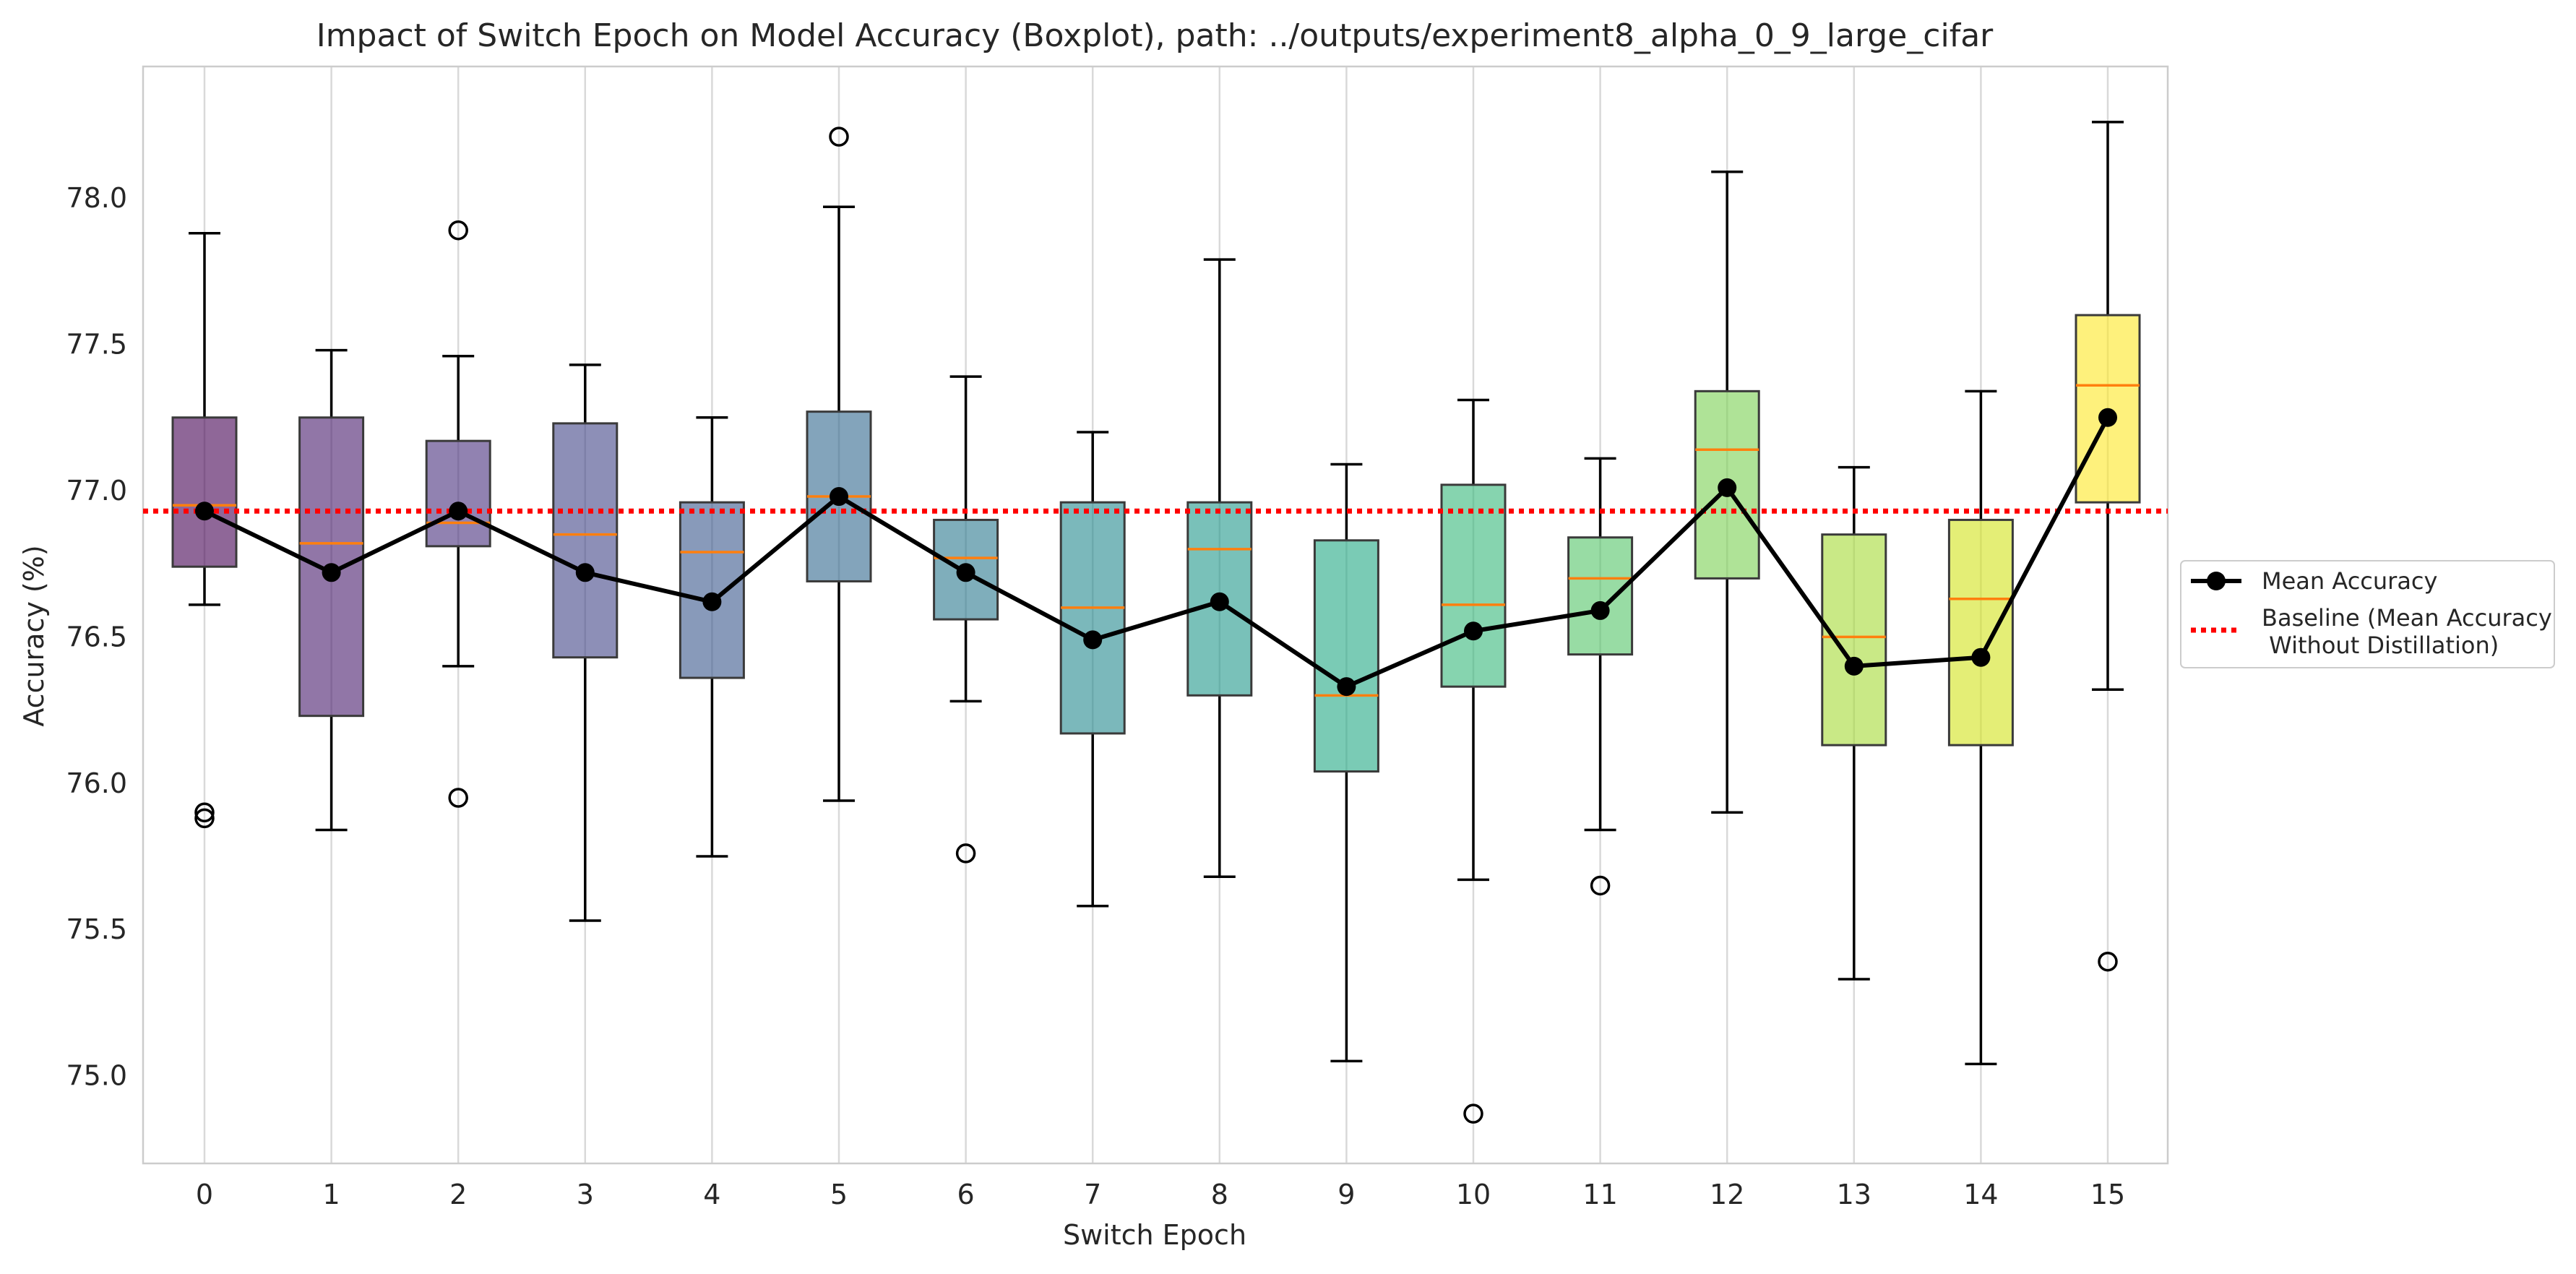 The image size is (2576, 1274). What do you see at coordinates (331, 1194) in the screenshot?
I see `x-tick-label: 1` at bounding box center [331, 1194].